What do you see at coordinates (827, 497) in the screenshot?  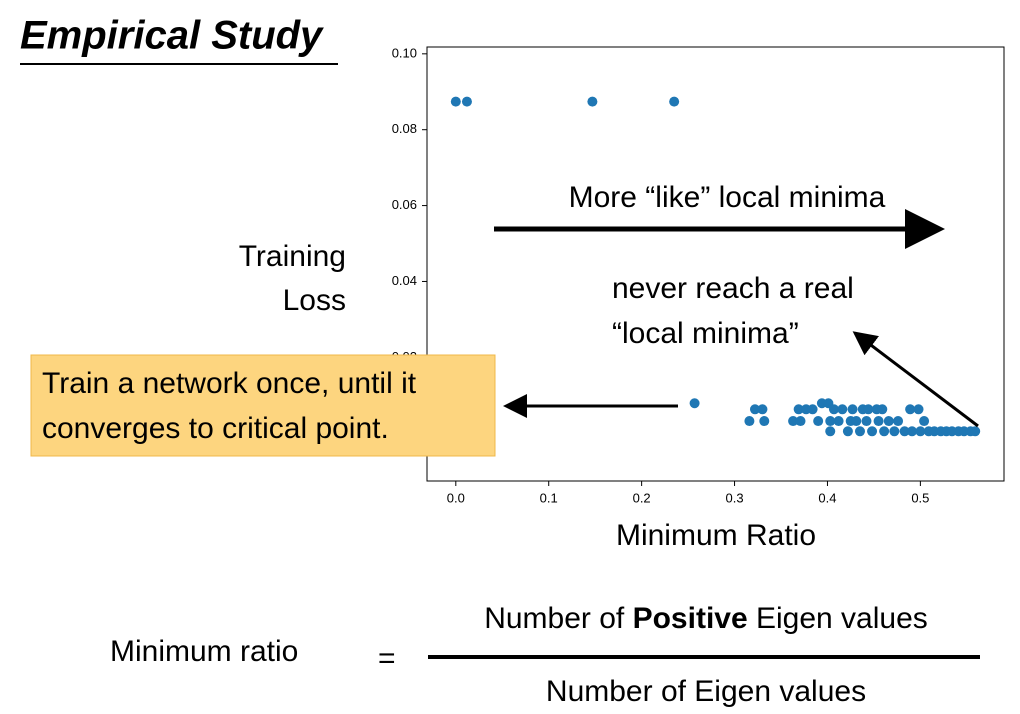 I see `x-tick-label: 0.4` at bounding box center [827, 497].